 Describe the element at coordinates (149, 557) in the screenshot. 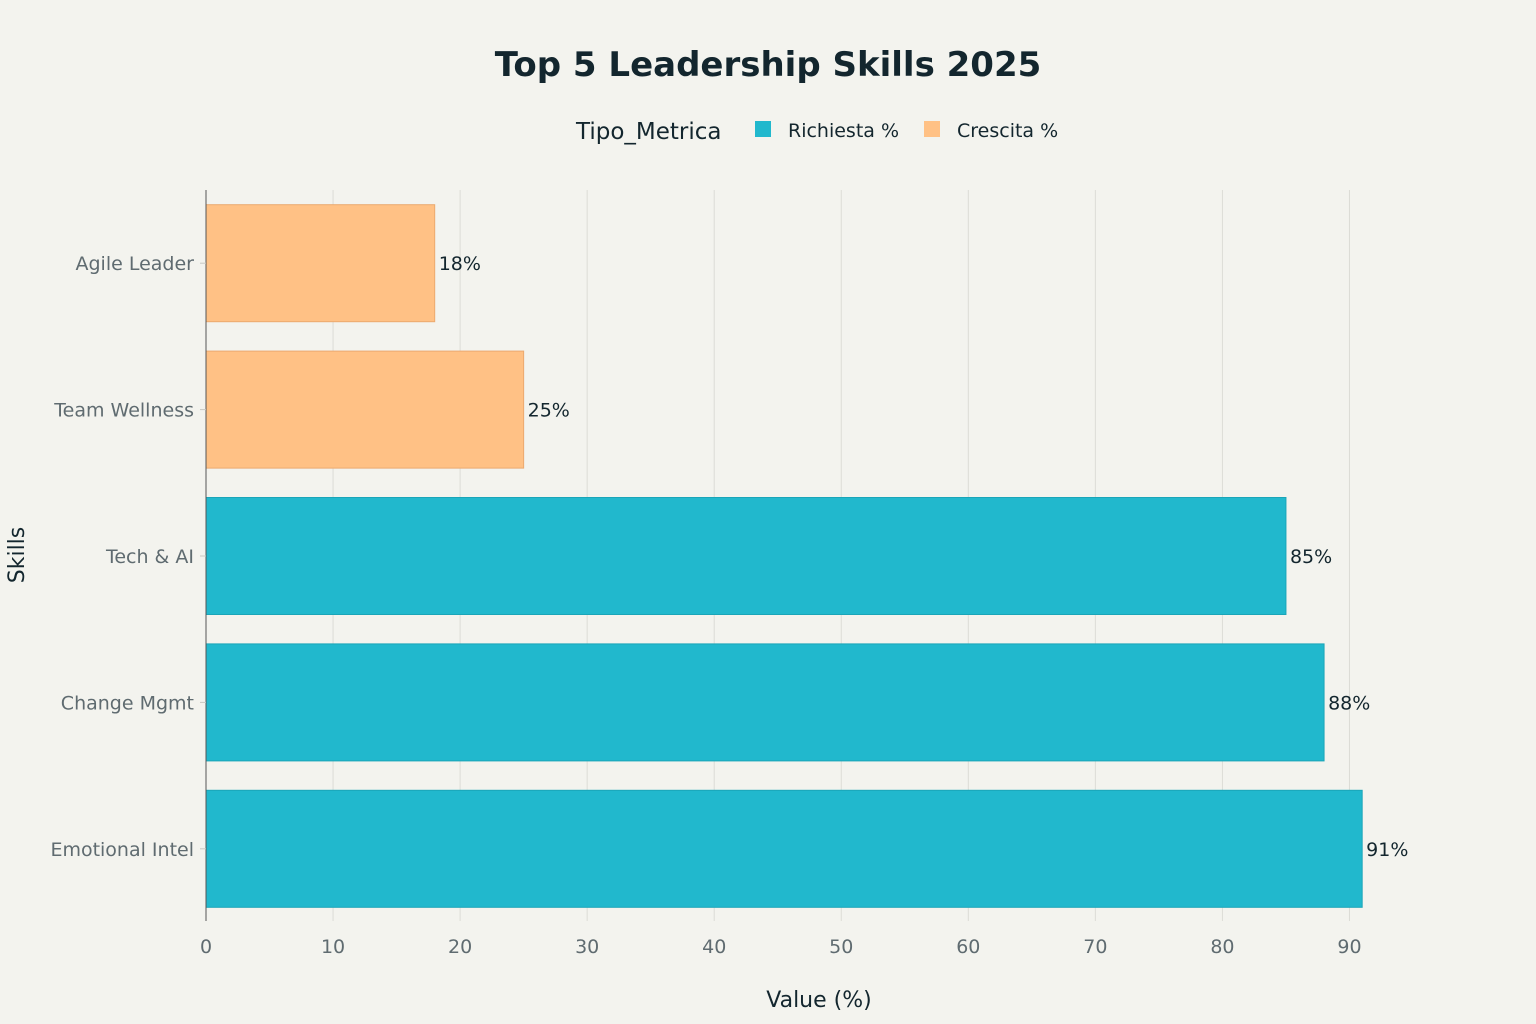

I see `y-tick-label: Tech & AI` at that location.